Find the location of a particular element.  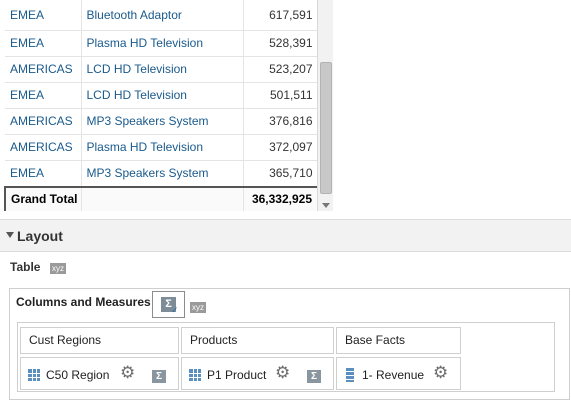

cell-value: 501,511 is located at coordinates (281, 95).